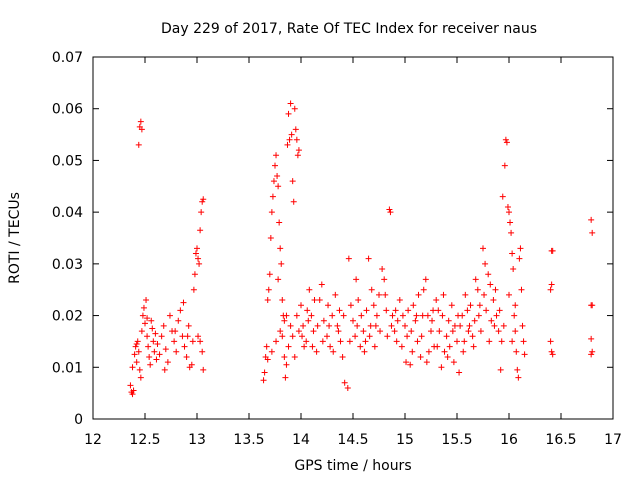 Image resolution: width=640 pixels, height=480 pixels. Describe the element at coordinates (67, 368) in the screenshot. I see `y-tick-label: 0.01` at that location.